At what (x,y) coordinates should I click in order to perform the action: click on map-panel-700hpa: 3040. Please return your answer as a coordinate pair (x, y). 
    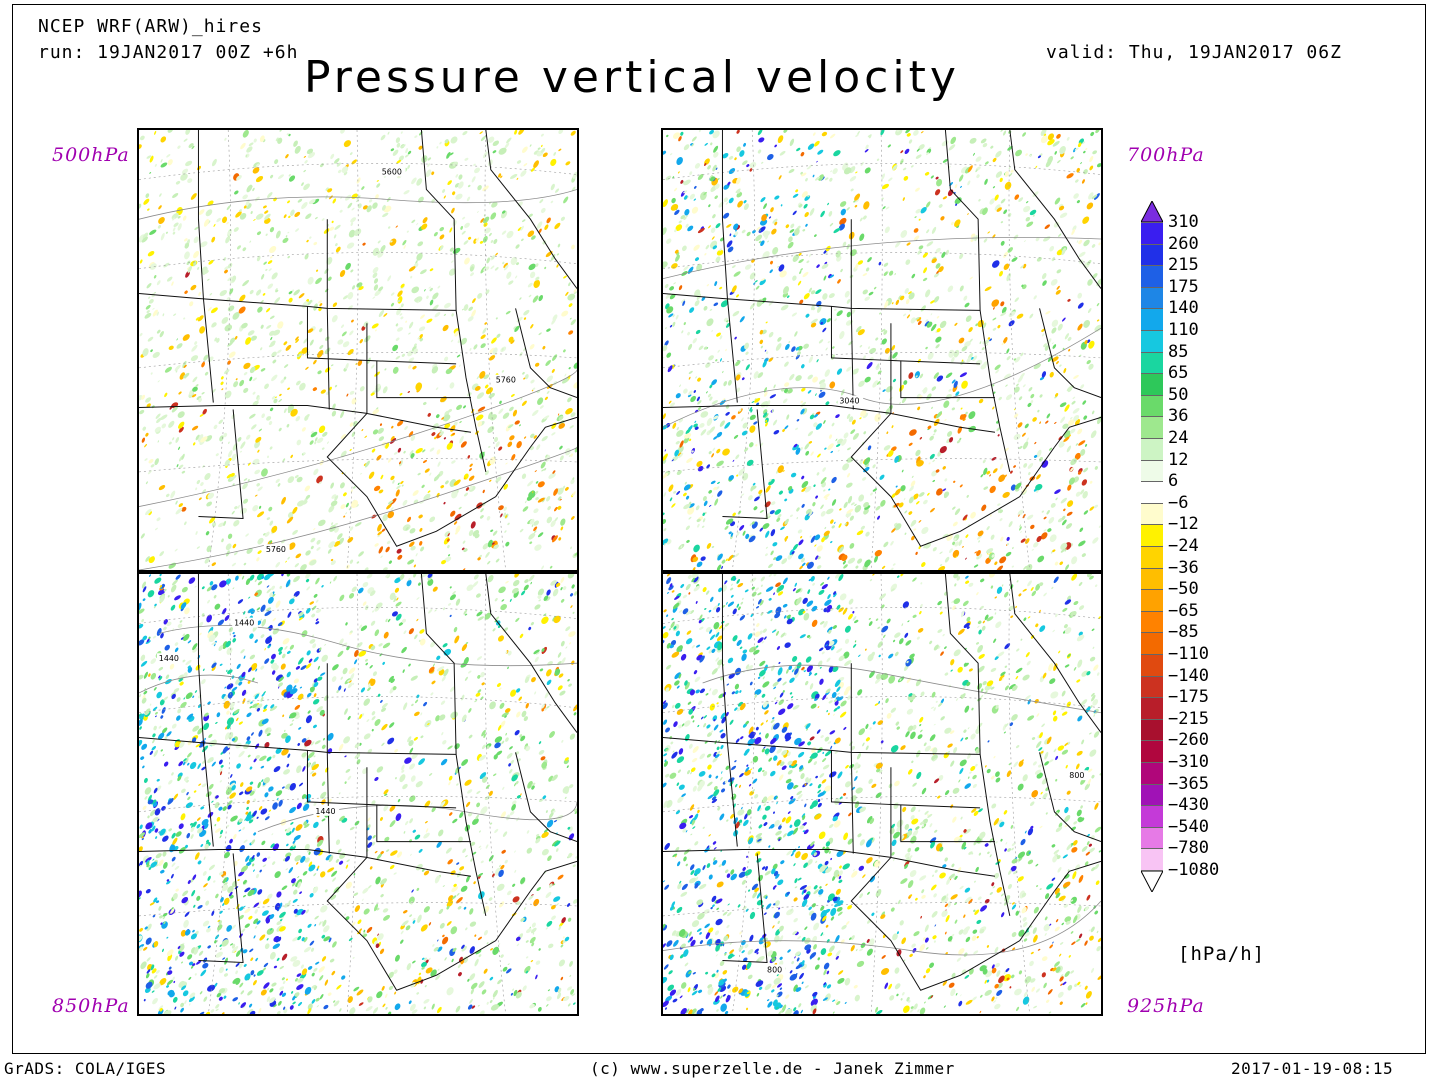
    Looking at the image, I should click on (882, 350).